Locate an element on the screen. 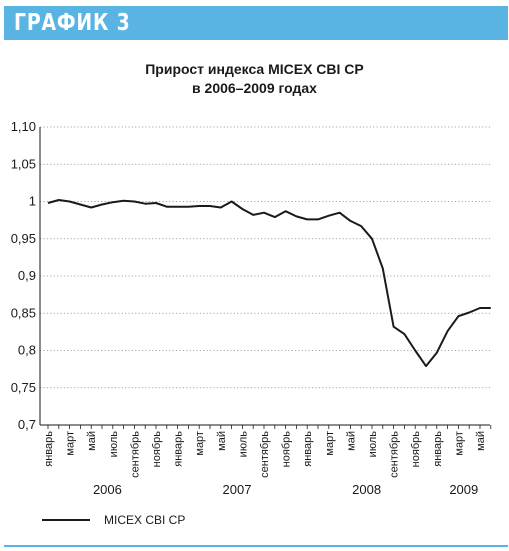  y-tick-label: 1,05 is located at coordinates (23, 163).